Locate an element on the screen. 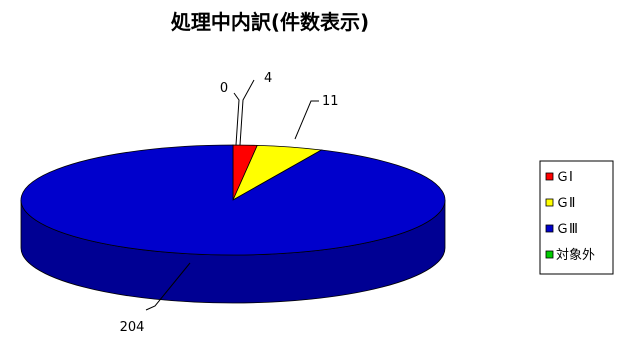 This screenshot has height=348, width=623. legend-label-other: 対象外 is located at coordinates (575, 255).